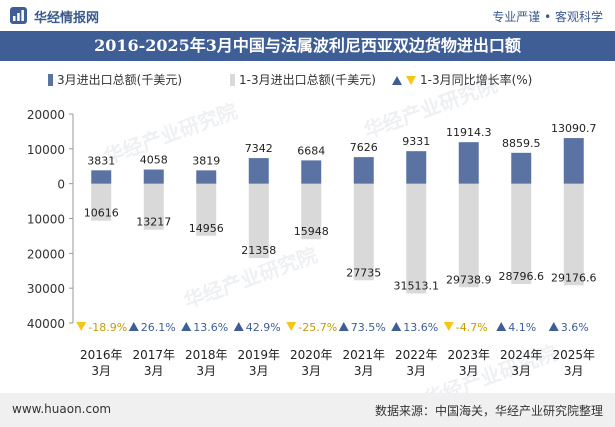 The width and height of the screenshot is (615, 427). Describe the element at coordinates (154, 160) in the screenshot. I see `march-value-label: 4058` at that location.